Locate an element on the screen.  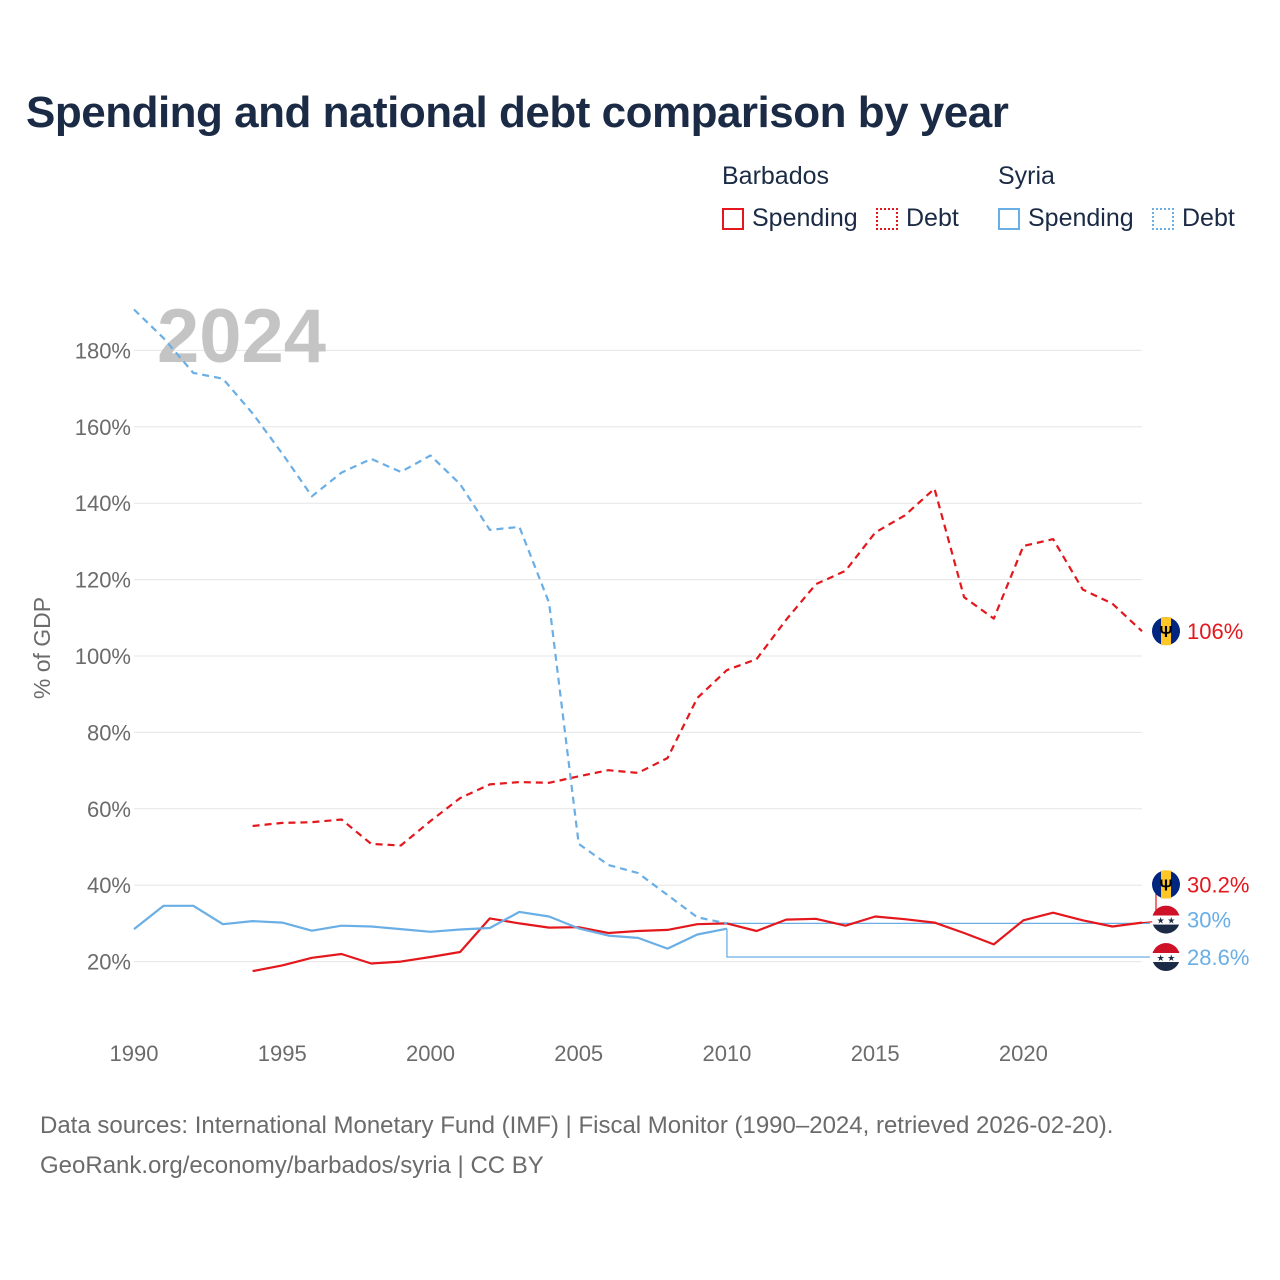
x-tick-label: 2005 is located at coordinates (578, 1053).